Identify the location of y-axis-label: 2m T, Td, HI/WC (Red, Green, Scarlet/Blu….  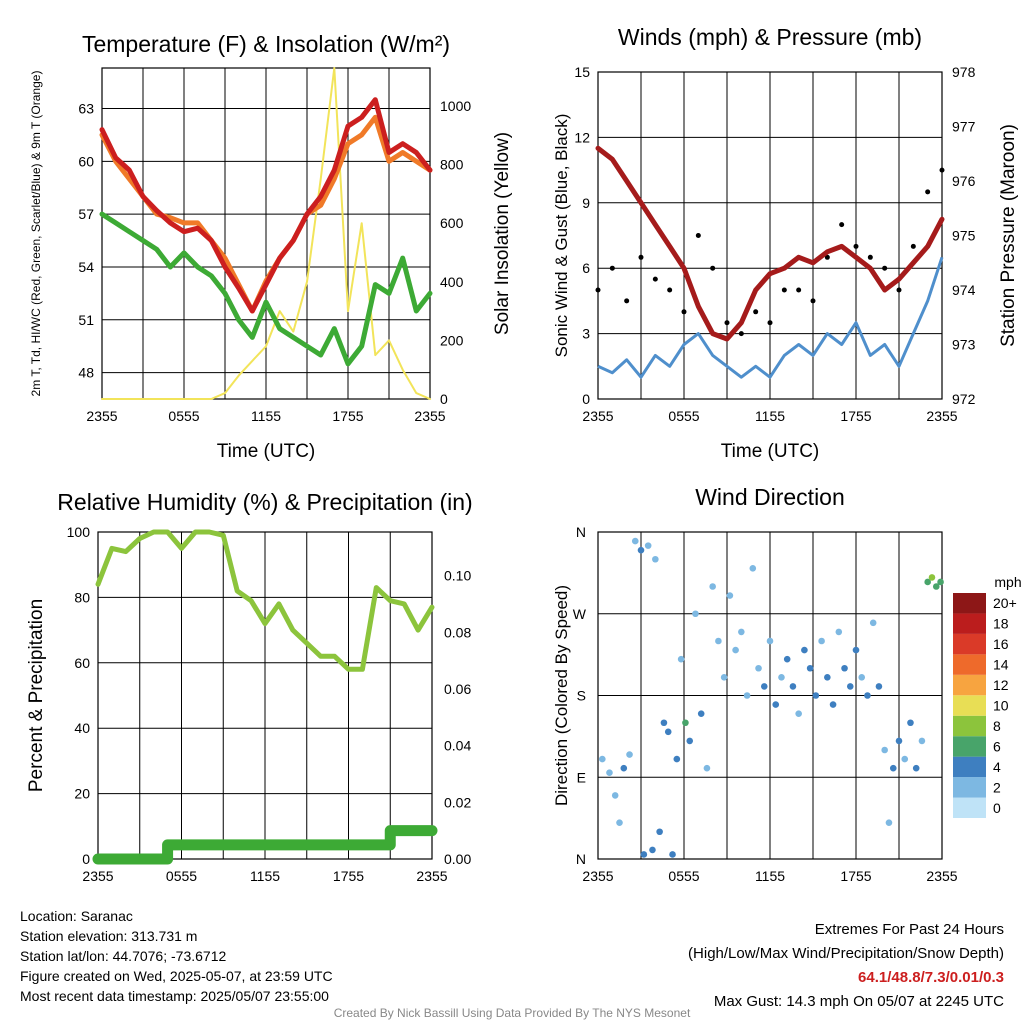
(36, 234).